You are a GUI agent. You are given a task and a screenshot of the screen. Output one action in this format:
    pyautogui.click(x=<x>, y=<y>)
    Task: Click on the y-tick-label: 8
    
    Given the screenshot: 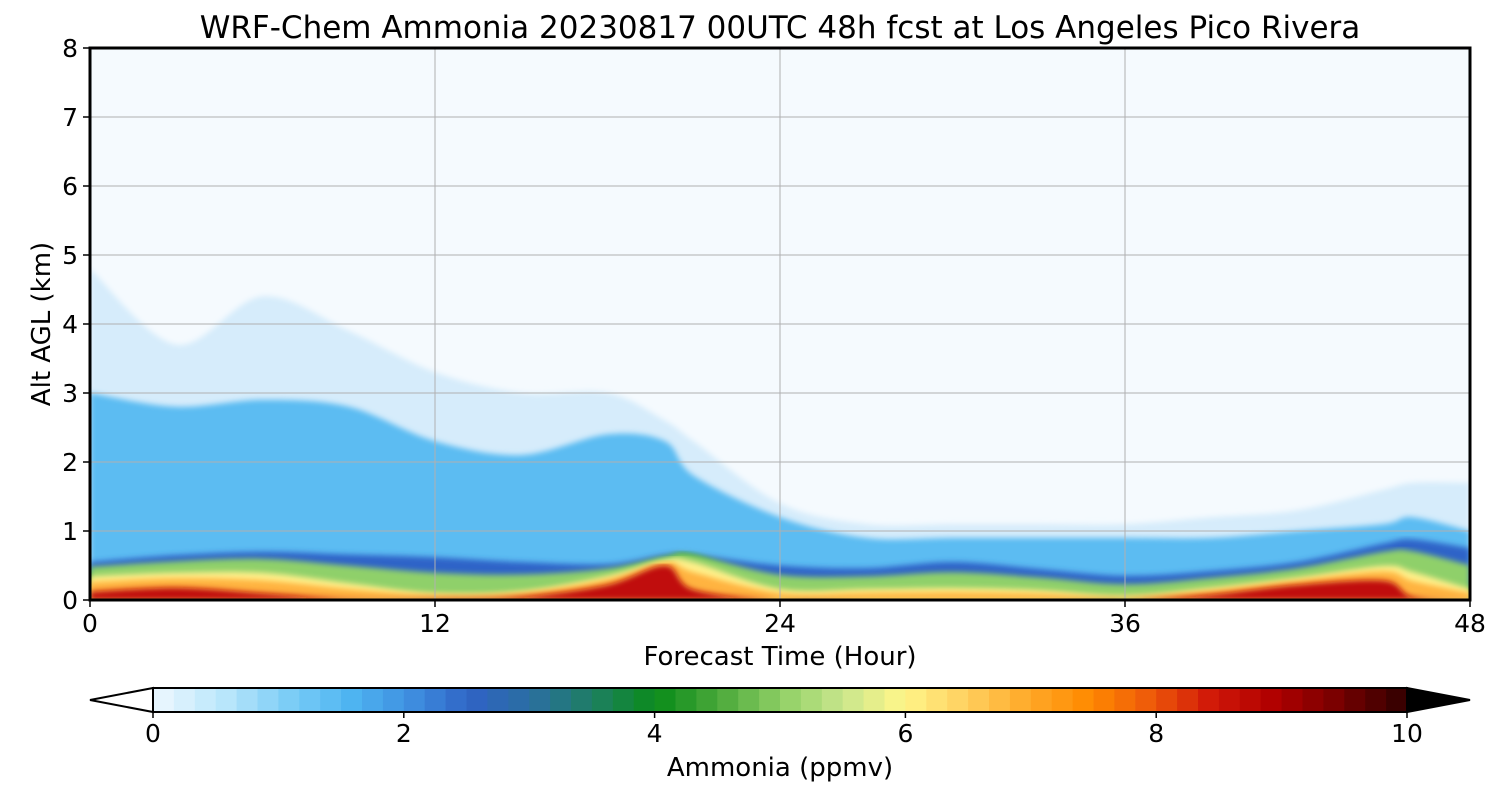 What is the action you would take?
    pyautogui.click(x=70, y=48)
    